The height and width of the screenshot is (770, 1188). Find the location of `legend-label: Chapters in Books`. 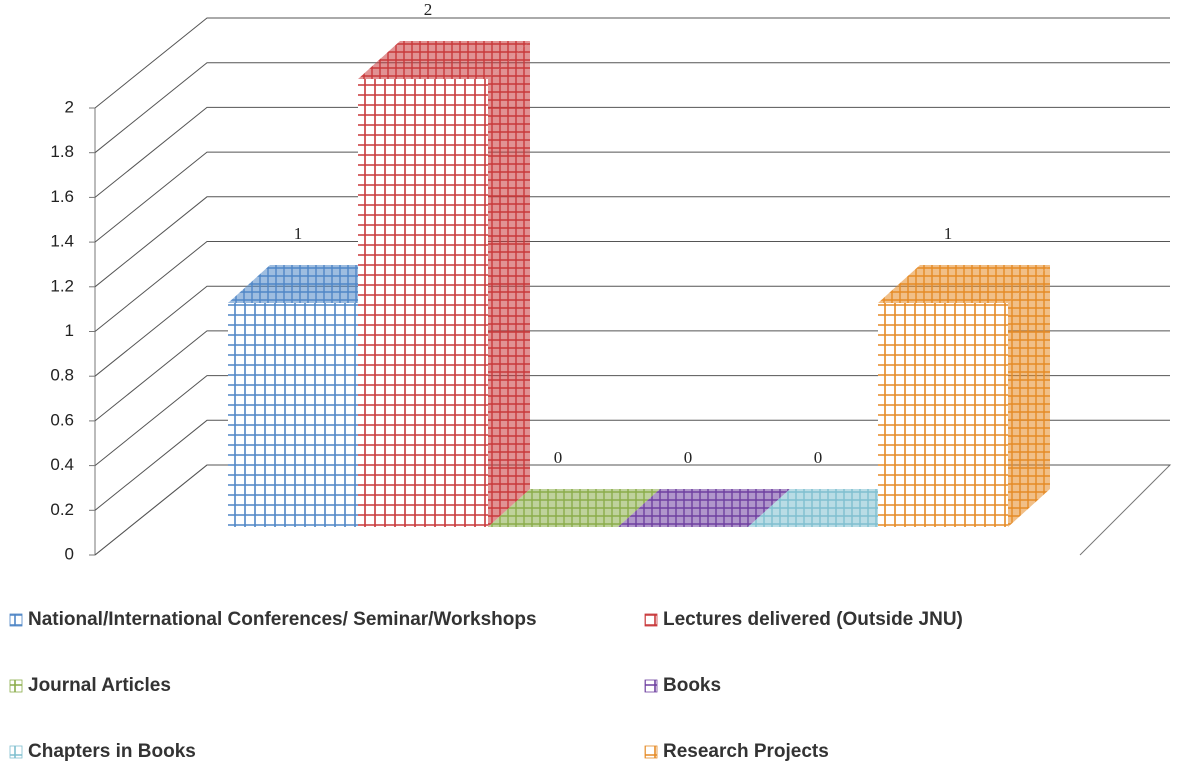

legend-label: Chapters in Books is located at coordinates (112, 751).